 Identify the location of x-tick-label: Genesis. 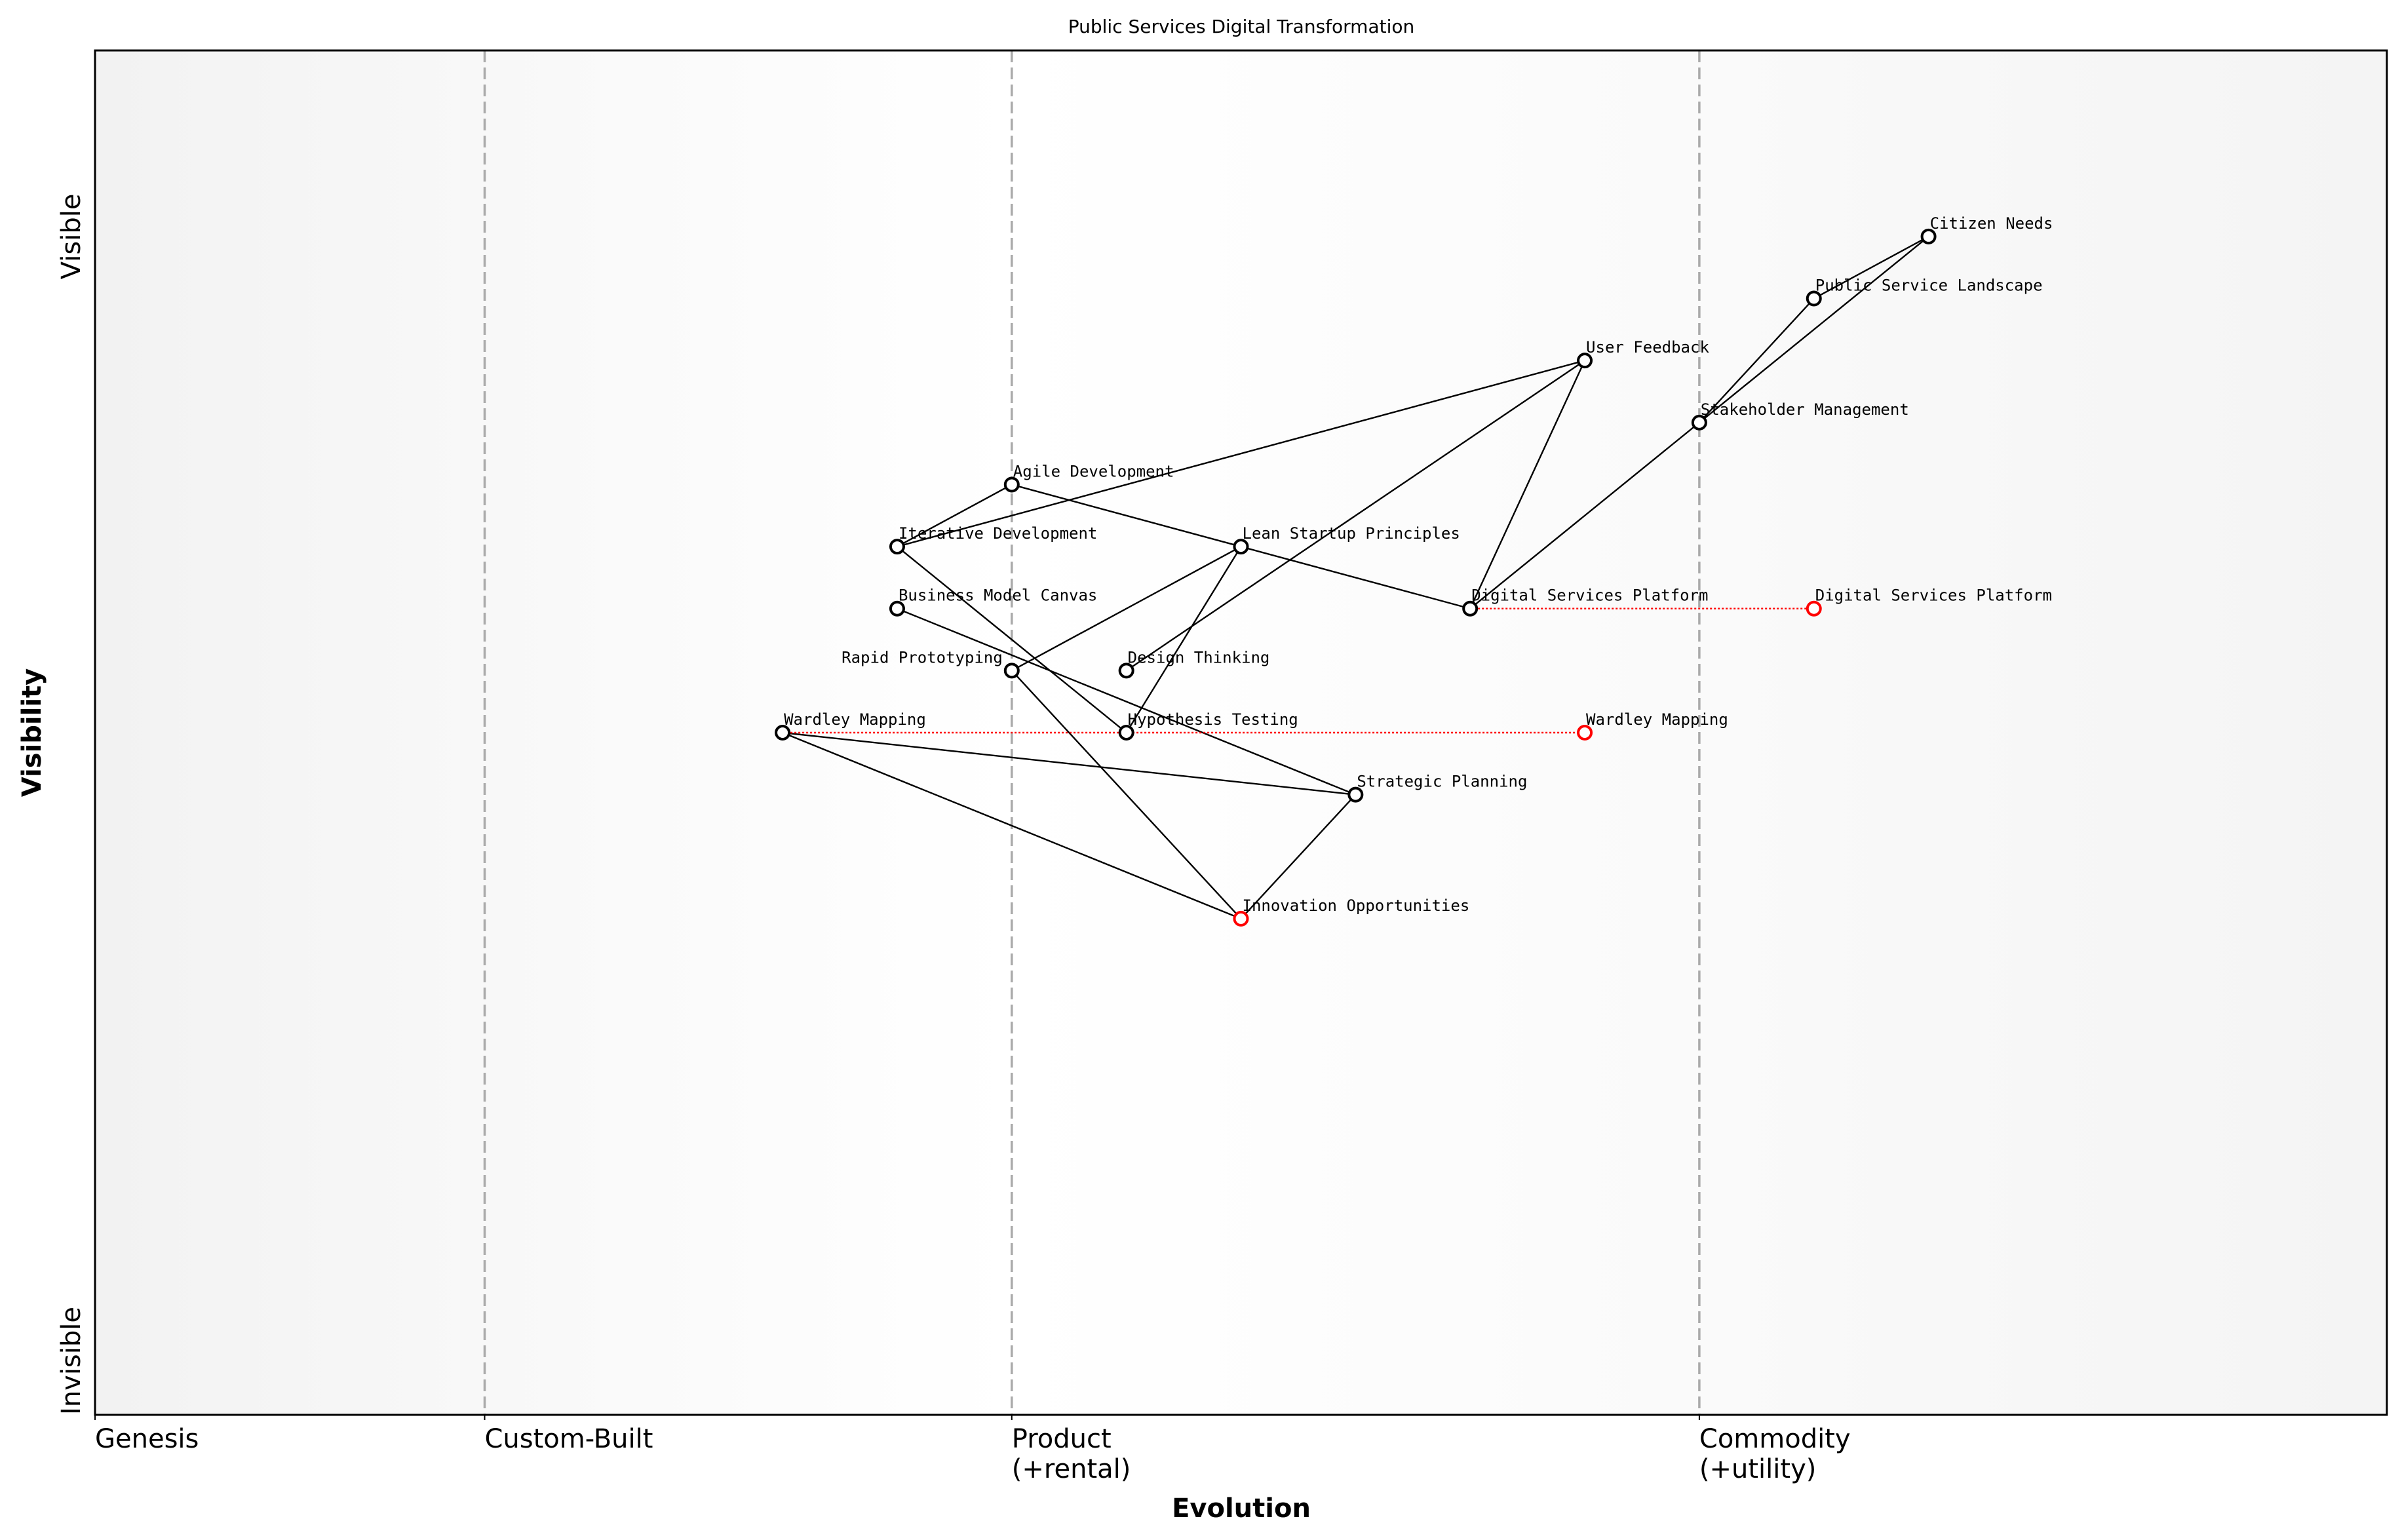
(147, 1439).